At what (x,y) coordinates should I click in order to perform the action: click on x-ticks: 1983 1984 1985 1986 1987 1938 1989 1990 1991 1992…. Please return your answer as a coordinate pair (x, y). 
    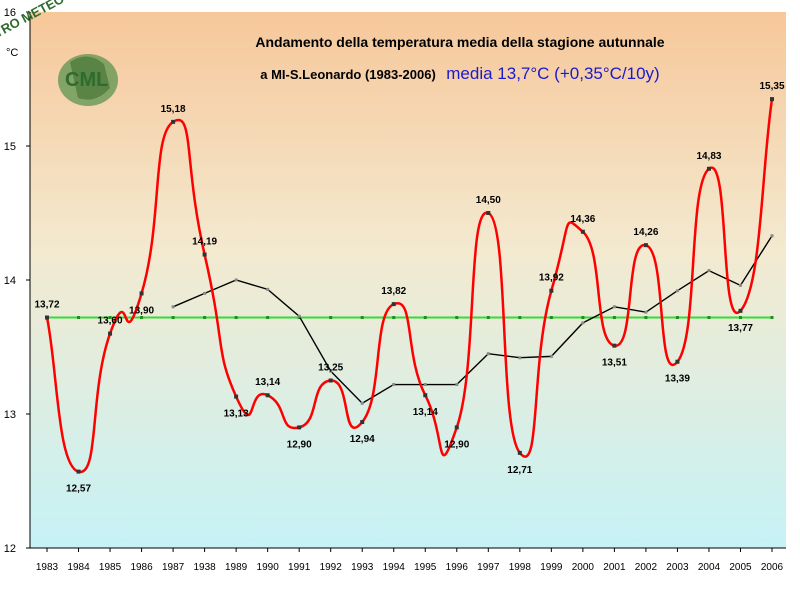
    Looking at the image, I should click on (410, 560).